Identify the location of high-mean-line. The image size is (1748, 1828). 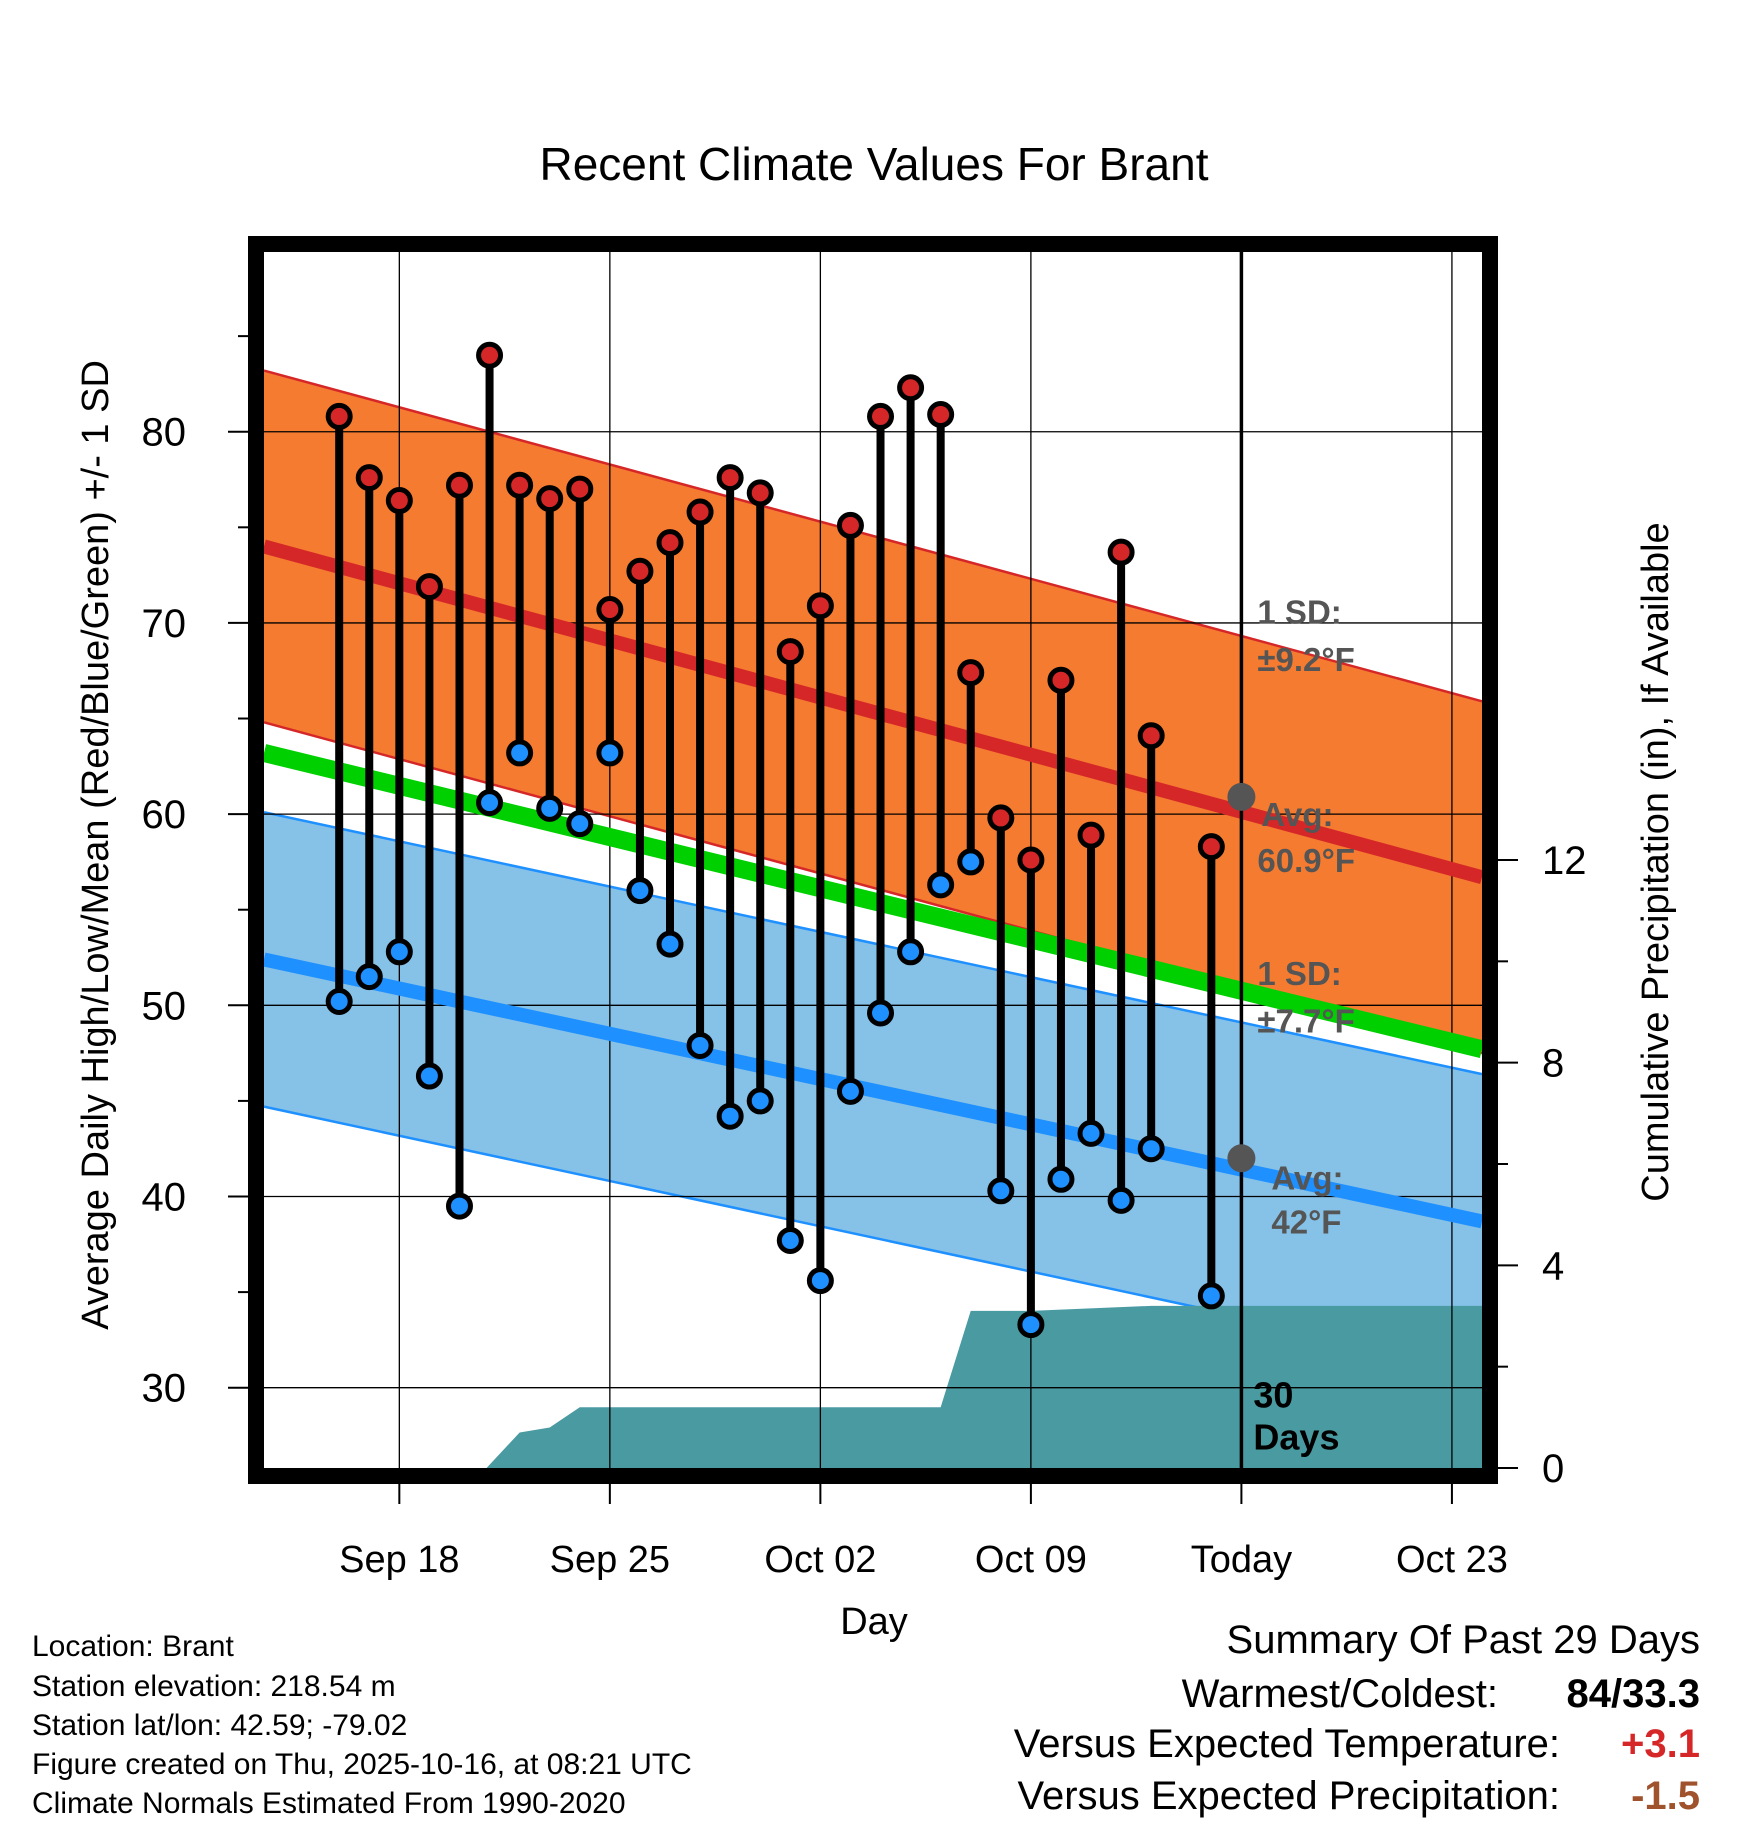
(873, 711).